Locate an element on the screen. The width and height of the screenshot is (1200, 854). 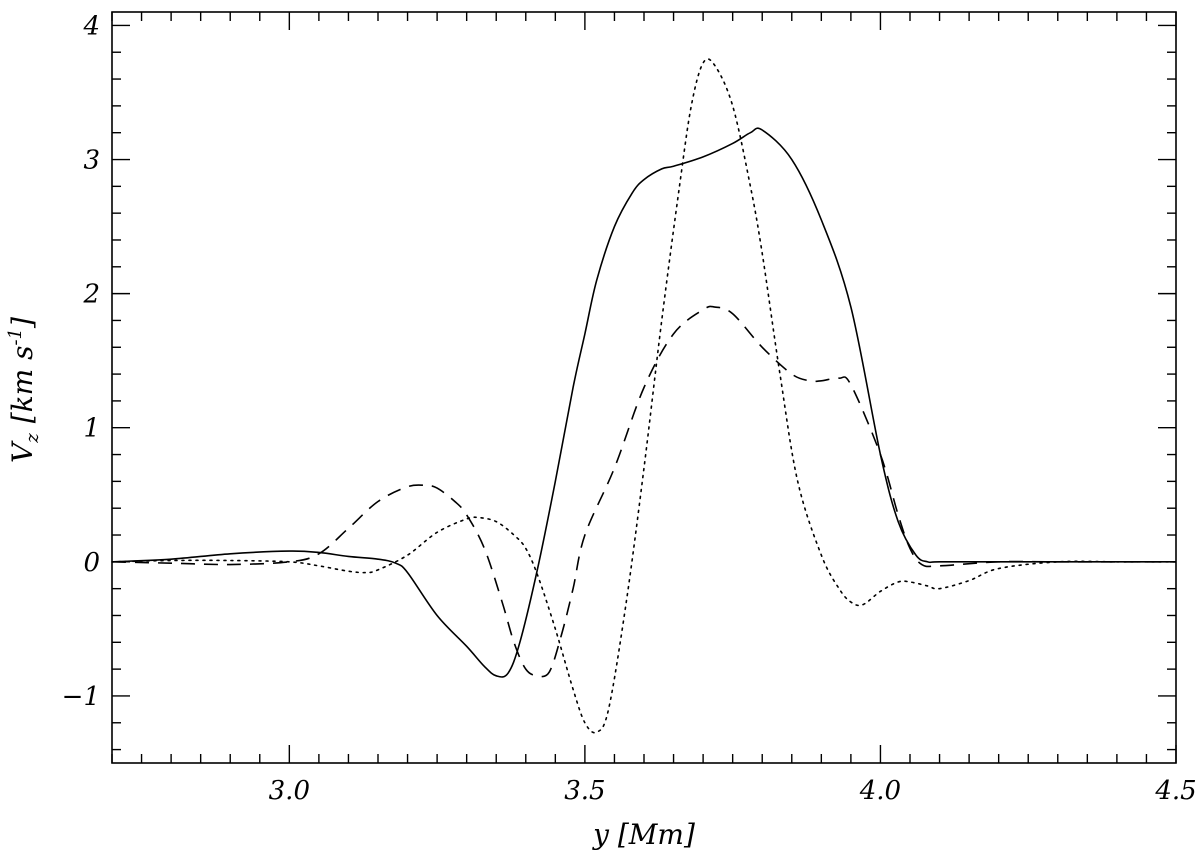
x-tick-label: 3.0 is located at coordinates (289, 791).